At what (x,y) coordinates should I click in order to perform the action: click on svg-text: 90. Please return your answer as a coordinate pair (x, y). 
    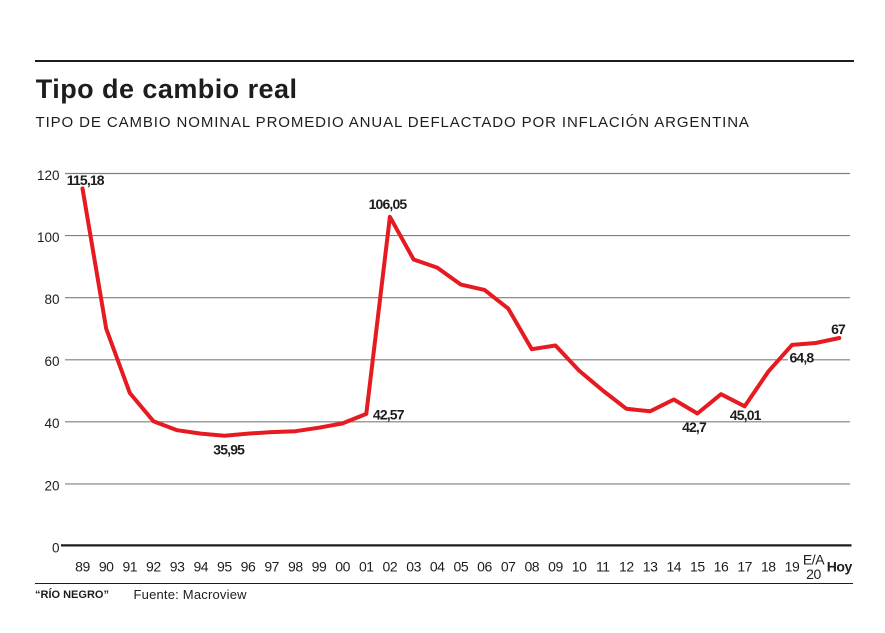
    Looking at the image, I should click on (106, 567).